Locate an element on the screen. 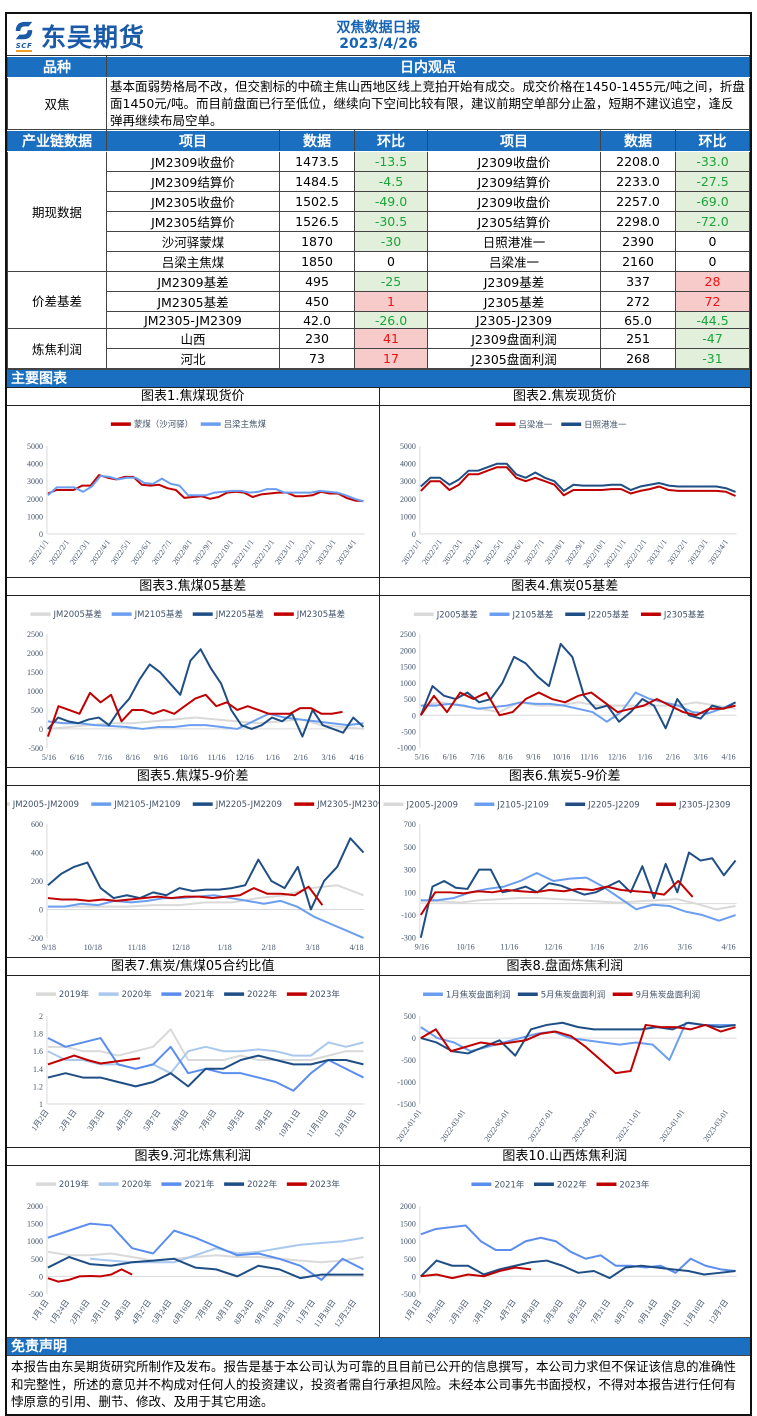 This screenshot has height=1416, width=757. table-row: JM2305基差 450 1 J2305基差 272 72 is located at coordinates (379, 301).